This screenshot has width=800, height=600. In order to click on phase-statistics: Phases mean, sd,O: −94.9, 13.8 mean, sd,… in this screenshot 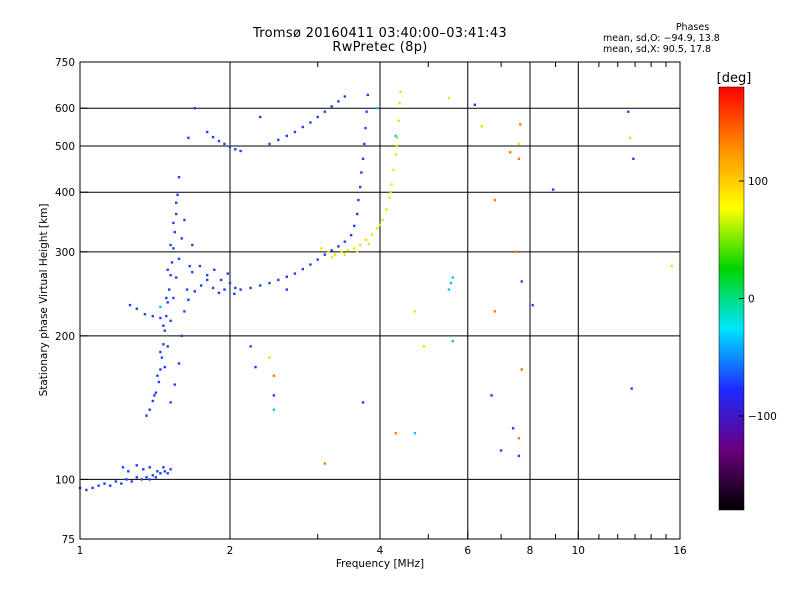, I will do `click(670, 38)`.